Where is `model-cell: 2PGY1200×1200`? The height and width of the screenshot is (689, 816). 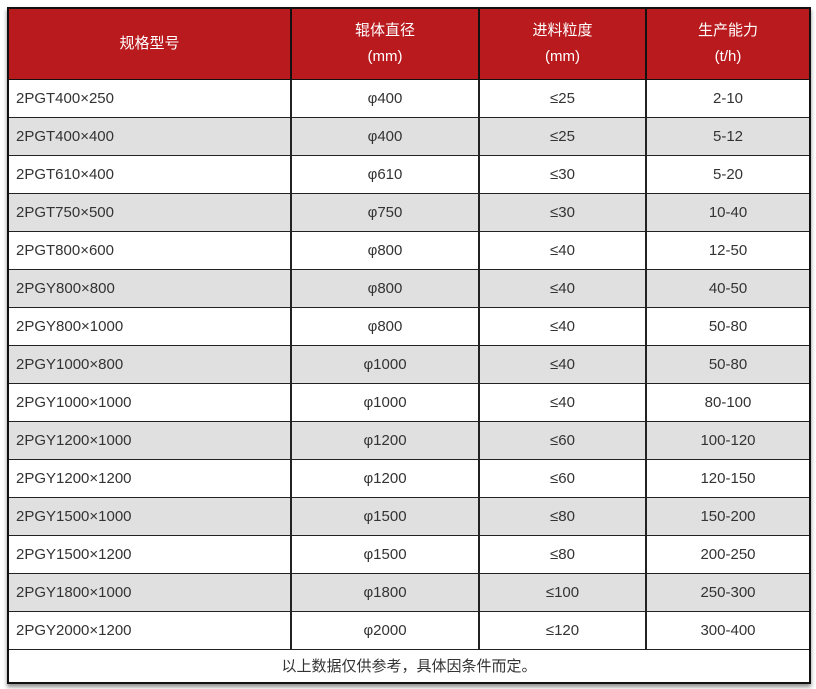 model-cell: 2PGY1200×1200 is located at coordinates (149, 478).